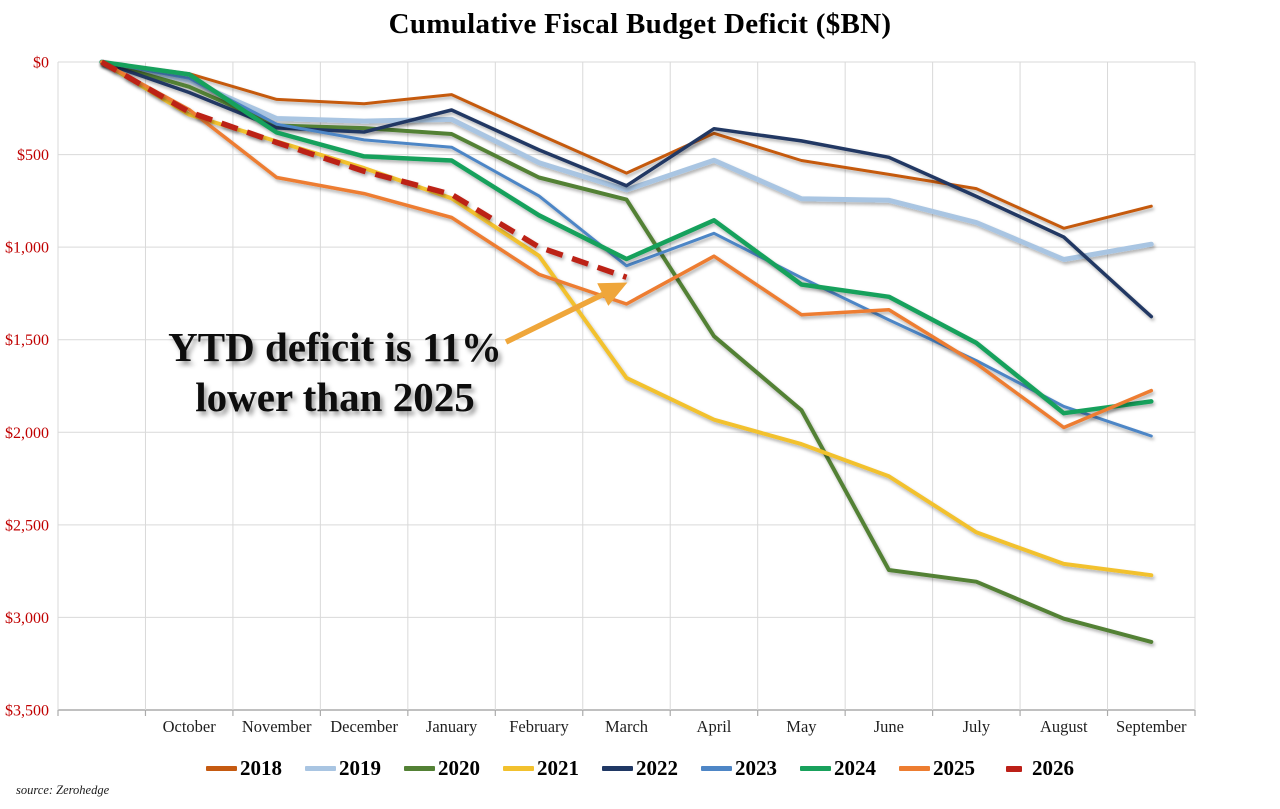 The height and width of the screenshot is (809, 1280). What do you see at coordinates (335, 397) in the screenshot?
I see `annotation-line-2: lower than 2025` at bounding box center [335, 397].